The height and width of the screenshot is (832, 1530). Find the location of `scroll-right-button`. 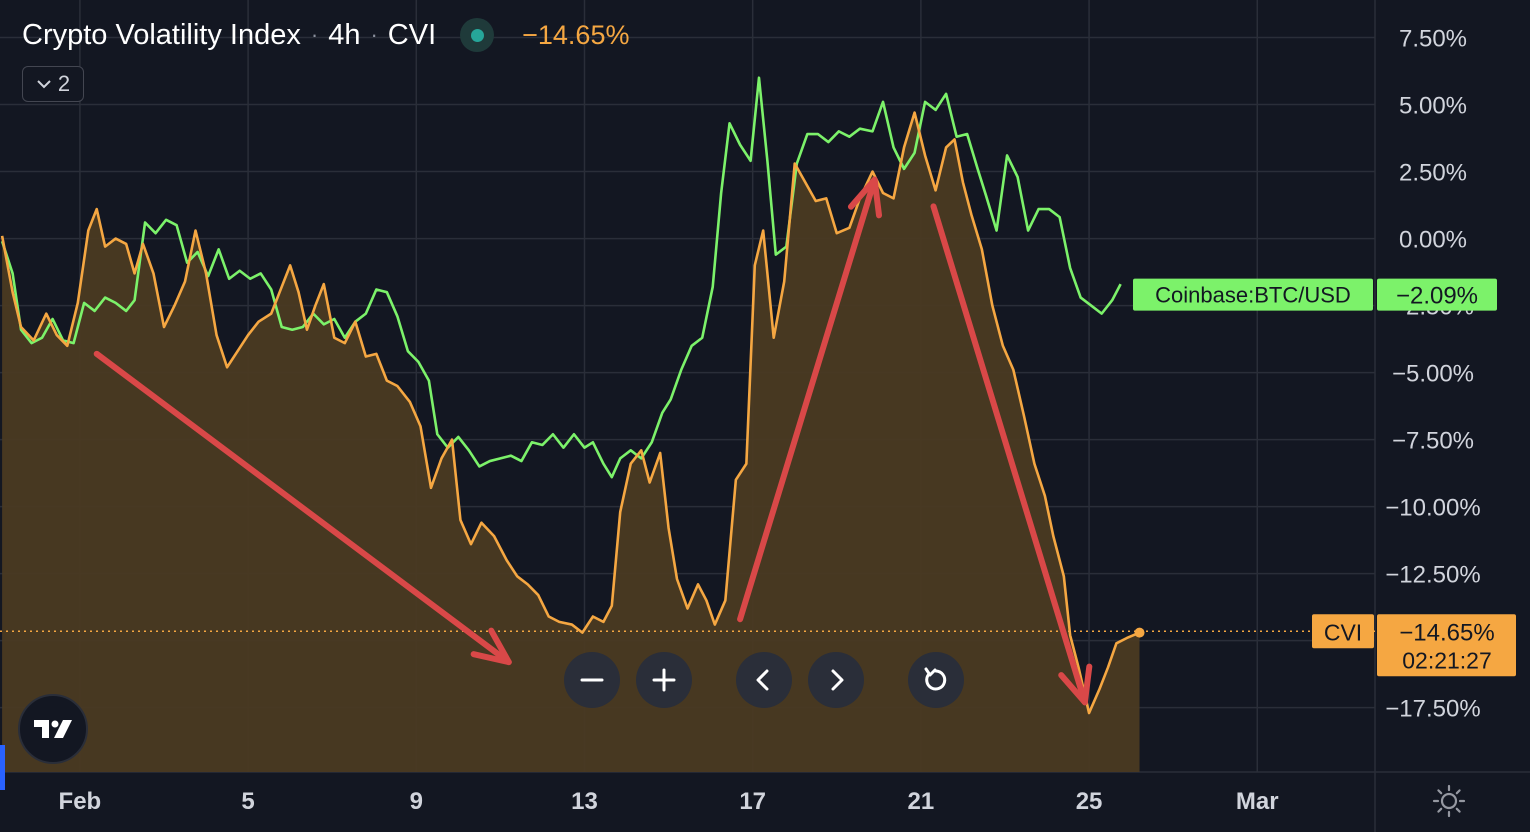

scroll-right-button is located at coordinates (836, 680).